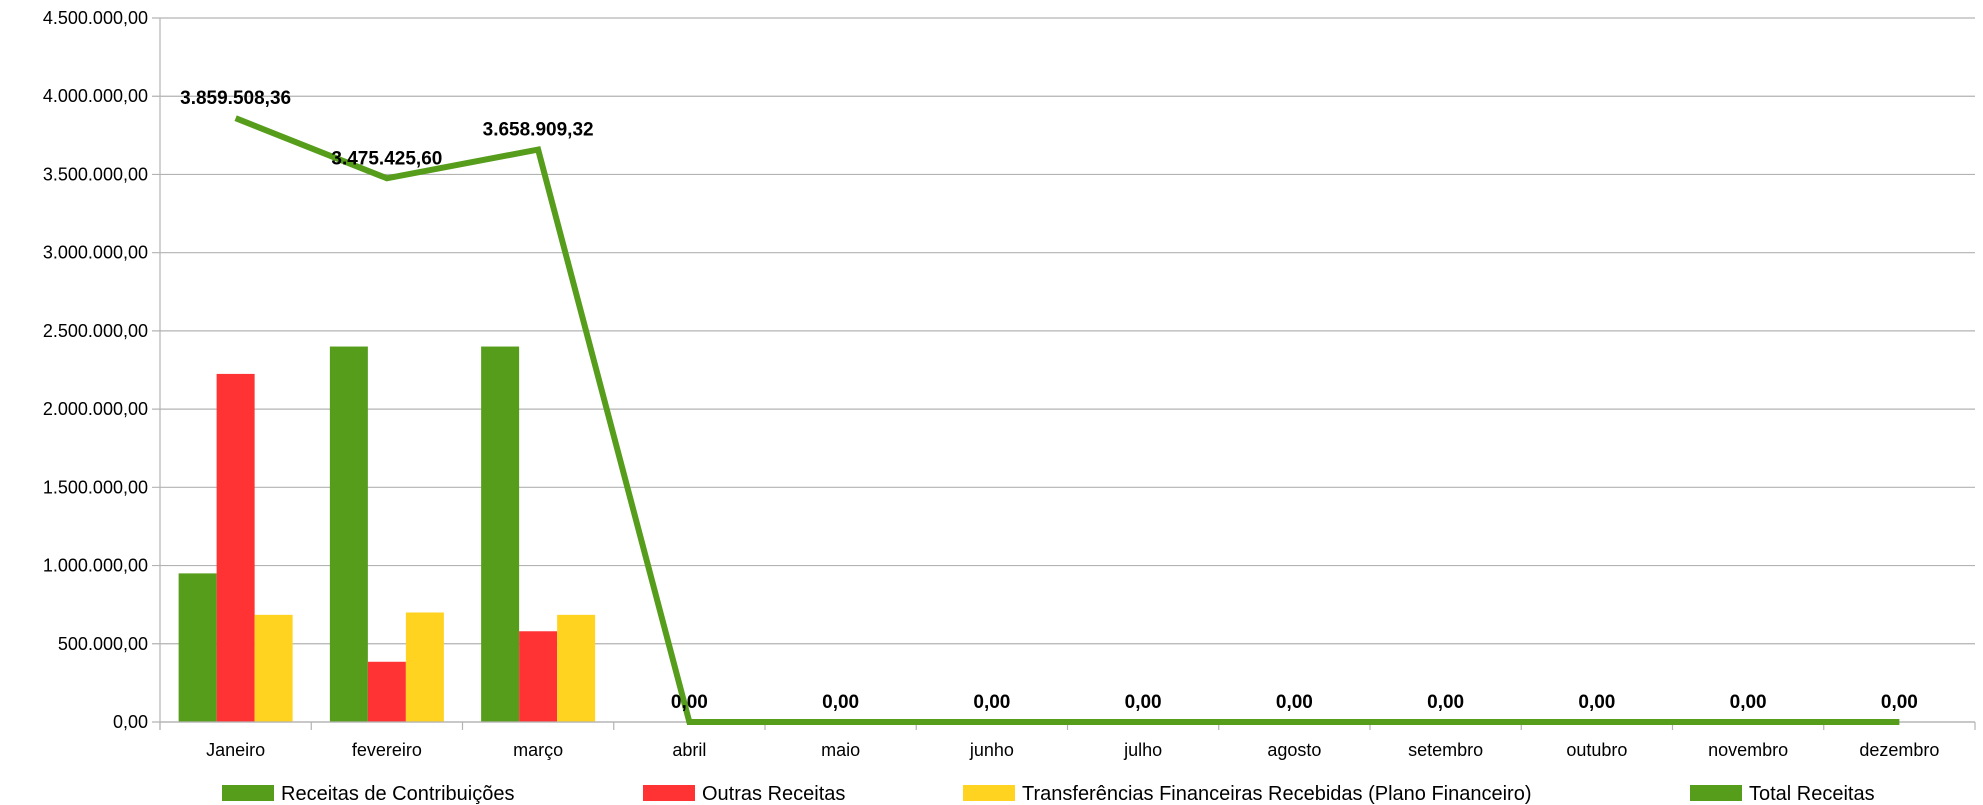 The width and height of the screenshot is (1983, 805). Describe the element at coordinates (538, 130) in the screenshot. I see `data-label: 3.658.909,32` at that location.